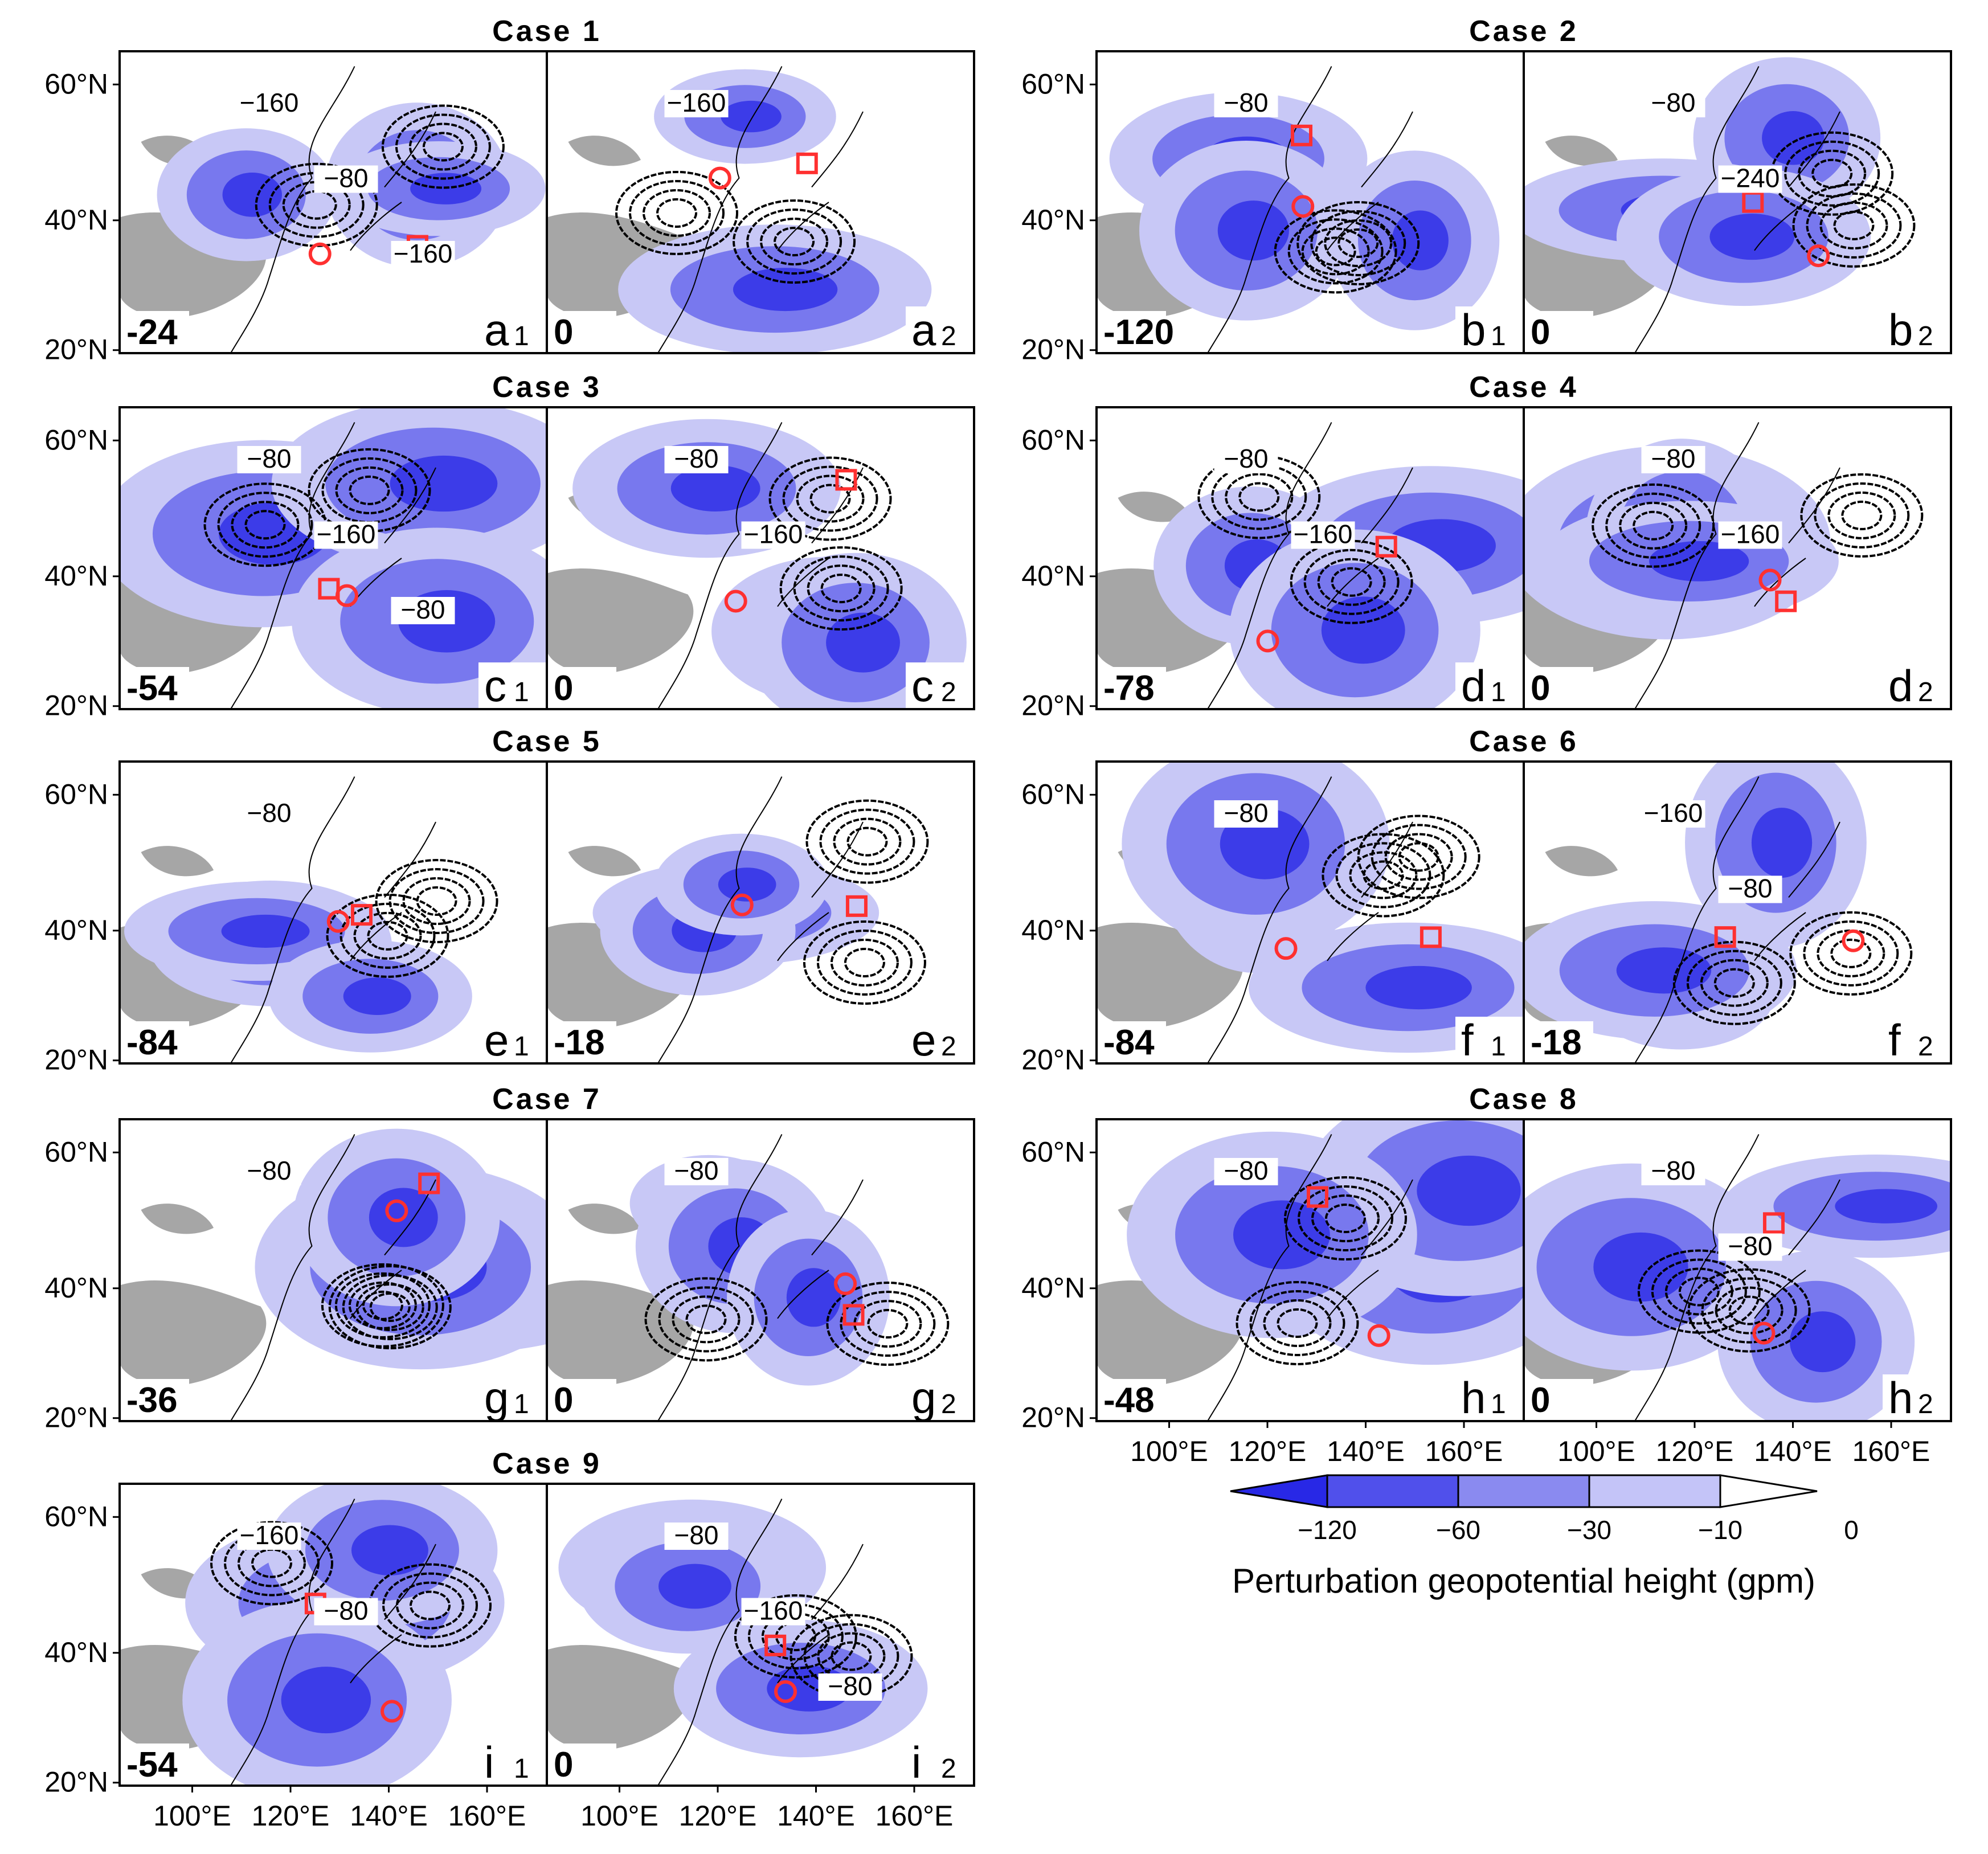  What do you see at coordinates (1458, 1530) in the screenshot?
I see `colorbar-tick-label: −60` at bounding box center [1458, 1530].